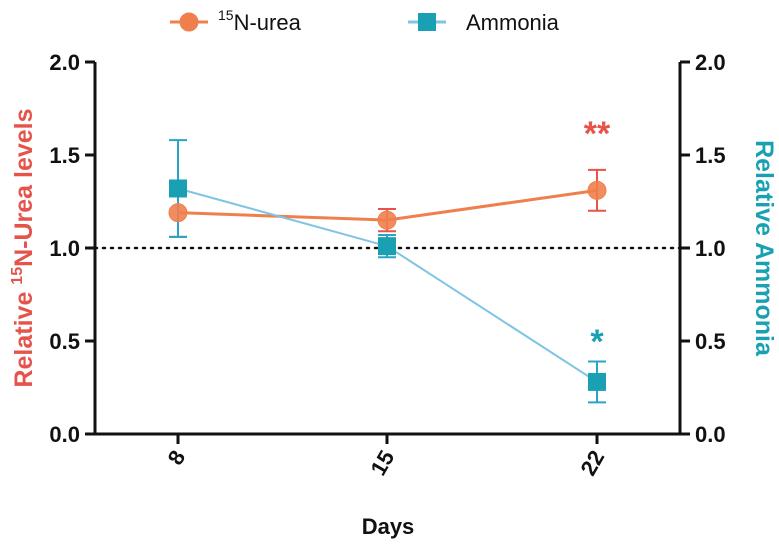 The image size is (779, 548). What do you see at coordinates (365, 21) in the screenshot?
I see `legend: 15N-urea Ammonia` at bounding box center [365, 21].